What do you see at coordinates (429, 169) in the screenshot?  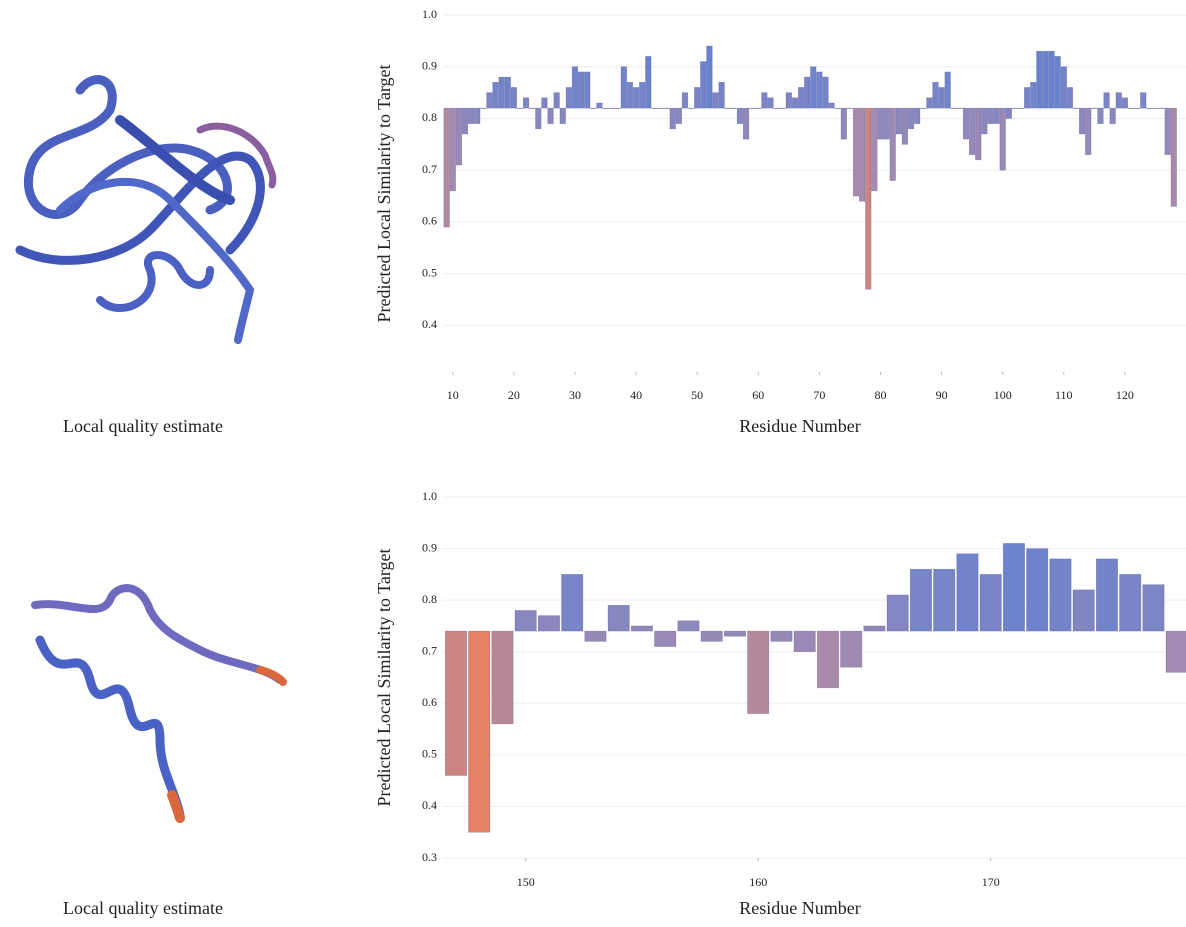 I see `y-tick-label: 0.7` at bounding box center [429, 169].